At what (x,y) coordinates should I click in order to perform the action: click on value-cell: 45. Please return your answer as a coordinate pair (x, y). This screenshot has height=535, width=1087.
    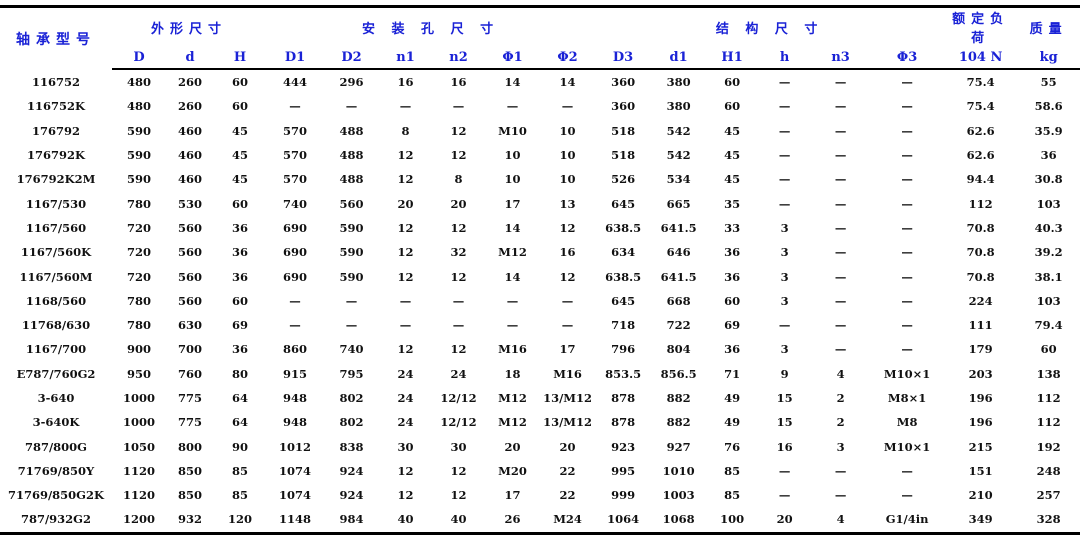
    Looking at the image, I should click on (240, 155).